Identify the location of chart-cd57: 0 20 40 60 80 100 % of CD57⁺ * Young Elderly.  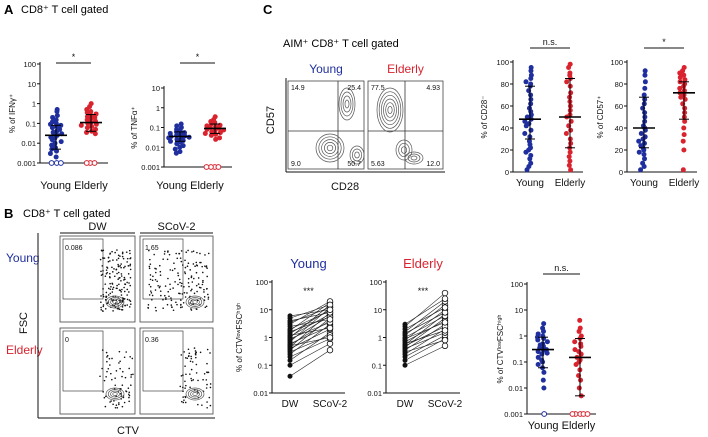
(647, 113).